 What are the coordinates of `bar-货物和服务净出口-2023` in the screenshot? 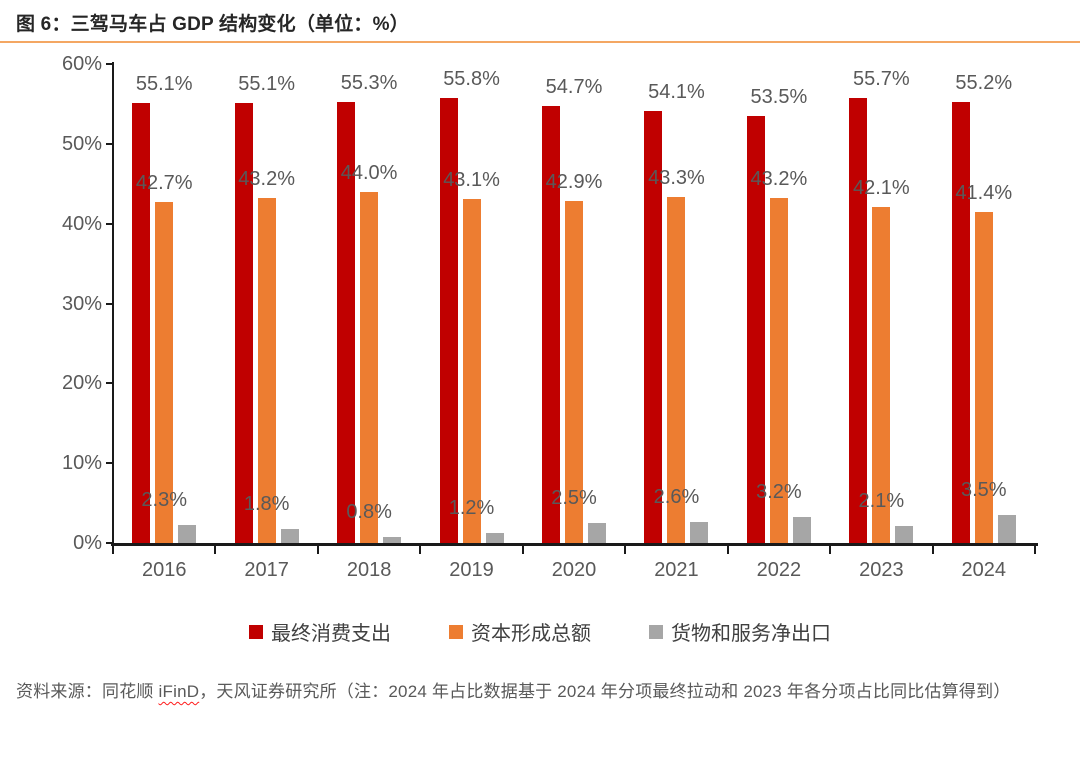 It's located at (904, 534).